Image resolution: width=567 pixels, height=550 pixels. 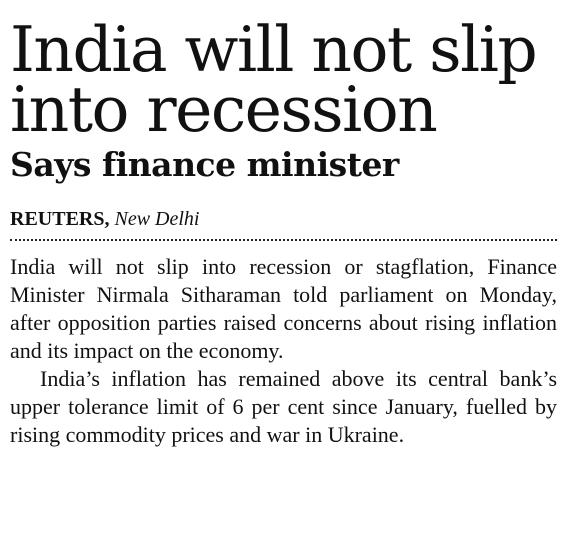 I want to click on subheadline: Says finance minister, so click(x=204, y=164).